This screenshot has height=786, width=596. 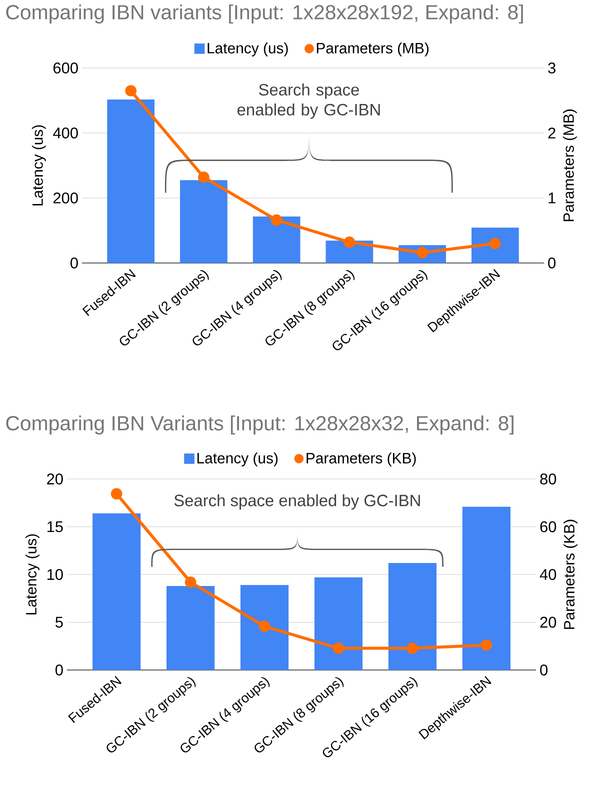 What do you see at coordinates (372, 49) in the screenshot?
I see `legend-label: Parameters (MB)` at bounding box center [372, 49].